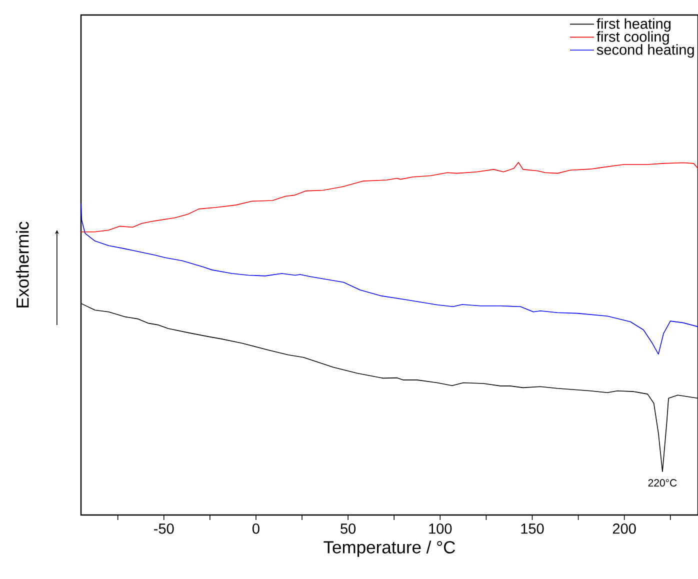  What do you see at coordinates (532, 529) in the screenshot?
I see `x-tick-label: 150` at bounding box center [532, 529].